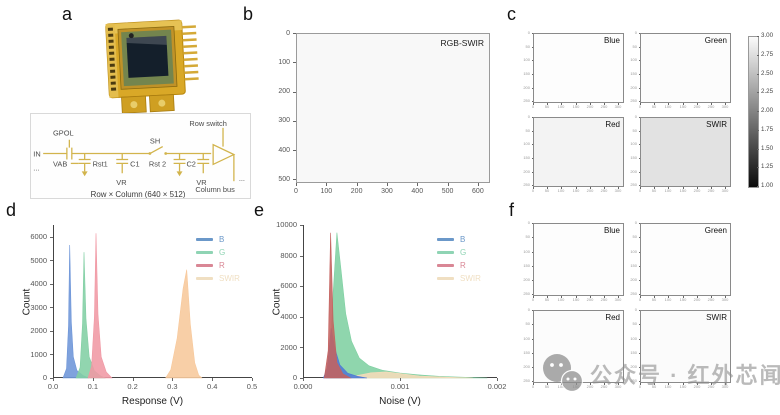  I want to click on image-plot-b, so click(393, 108).